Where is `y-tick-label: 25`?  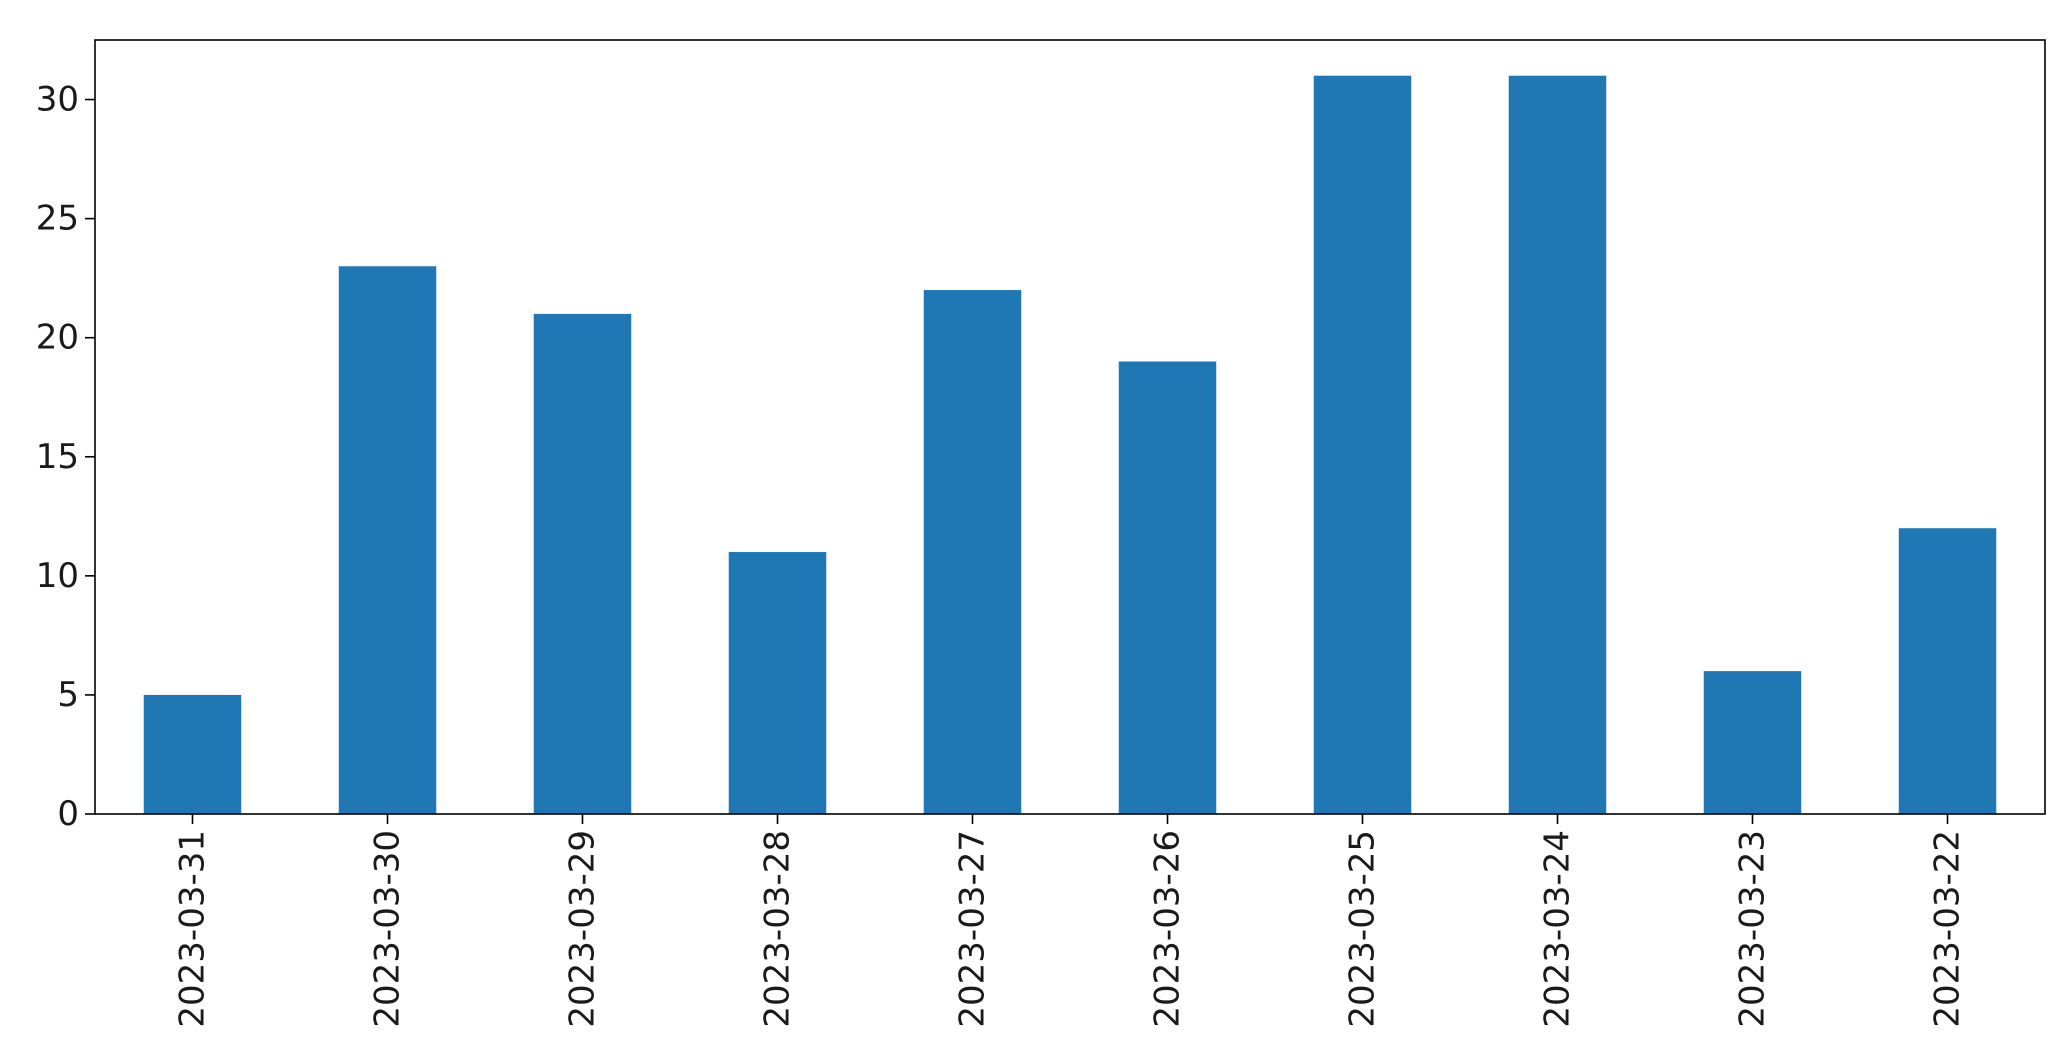 y-tick-label: 25 is located at coordinates (57, 219).